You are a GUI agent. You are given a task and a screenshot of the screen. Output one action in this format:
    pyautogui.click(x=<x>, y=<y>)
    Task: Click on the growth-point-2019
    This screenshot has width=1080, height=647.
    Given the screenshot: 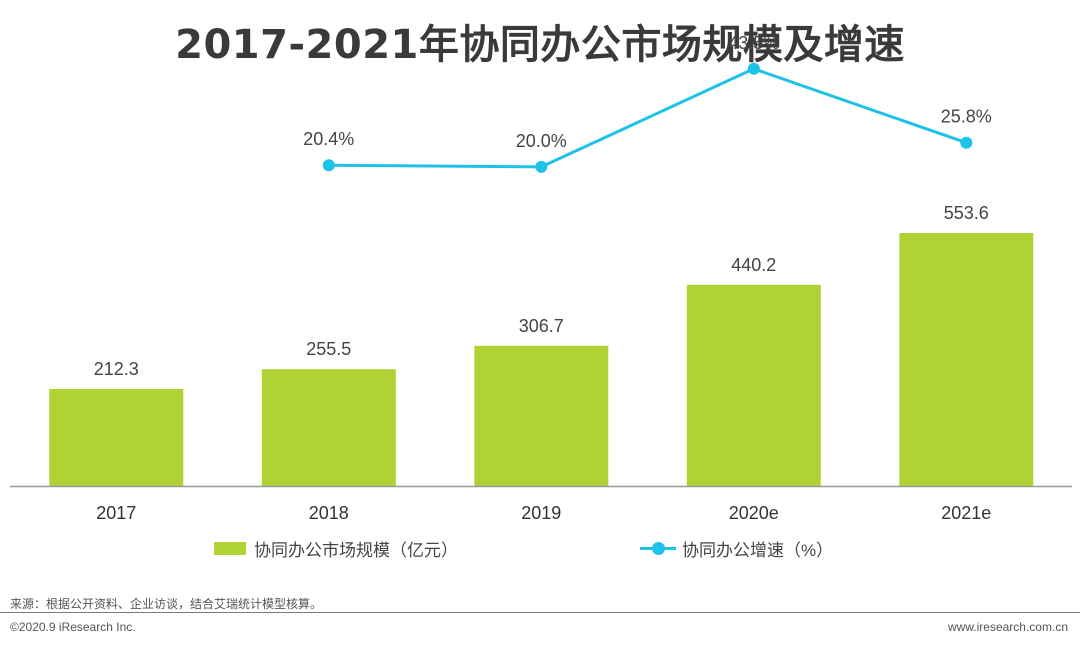 What is the action you would take?
    pyautogui.click(x=541, y=166)
    